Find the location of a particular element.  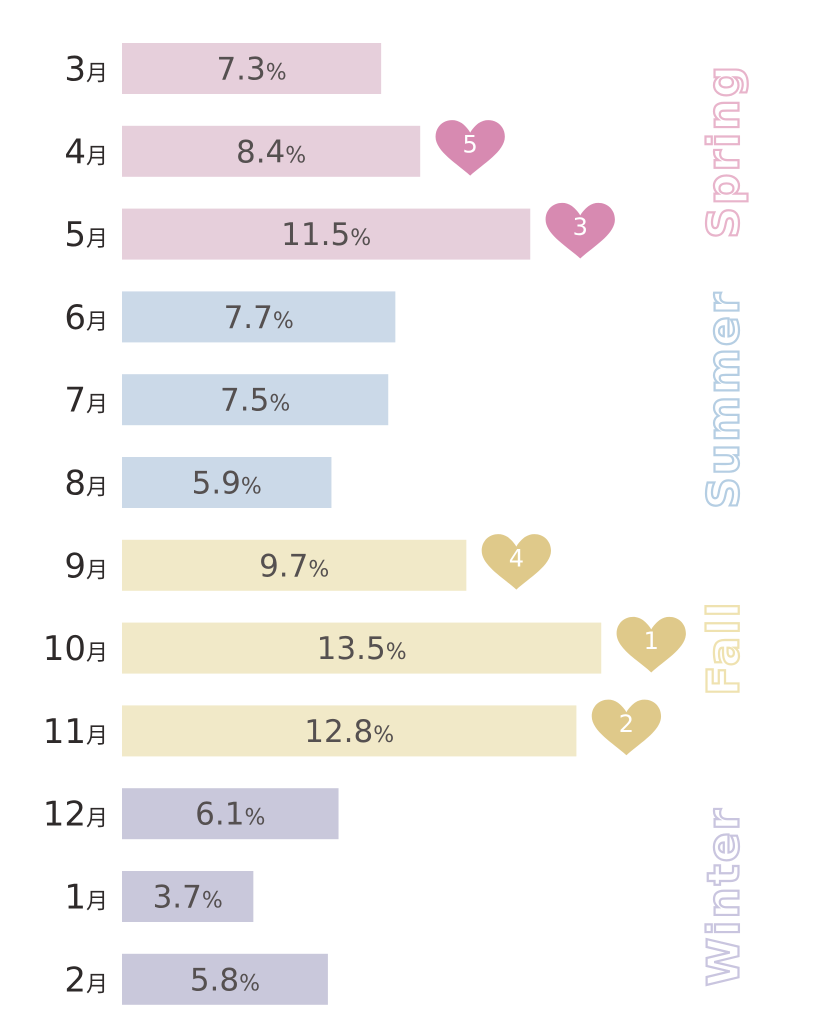

data-label-value: 11.5 is located at coordinates (315, 235).